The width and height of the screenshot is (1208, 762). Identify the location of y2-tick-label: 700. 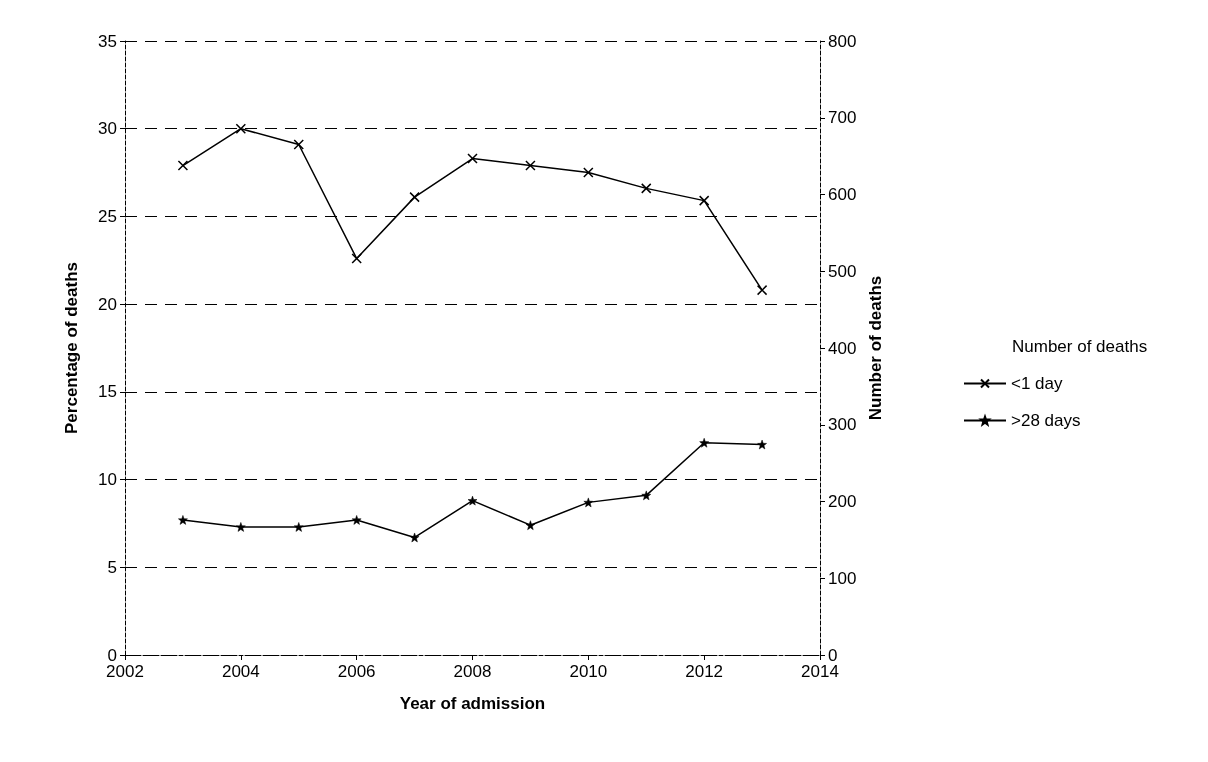
(842, 118).